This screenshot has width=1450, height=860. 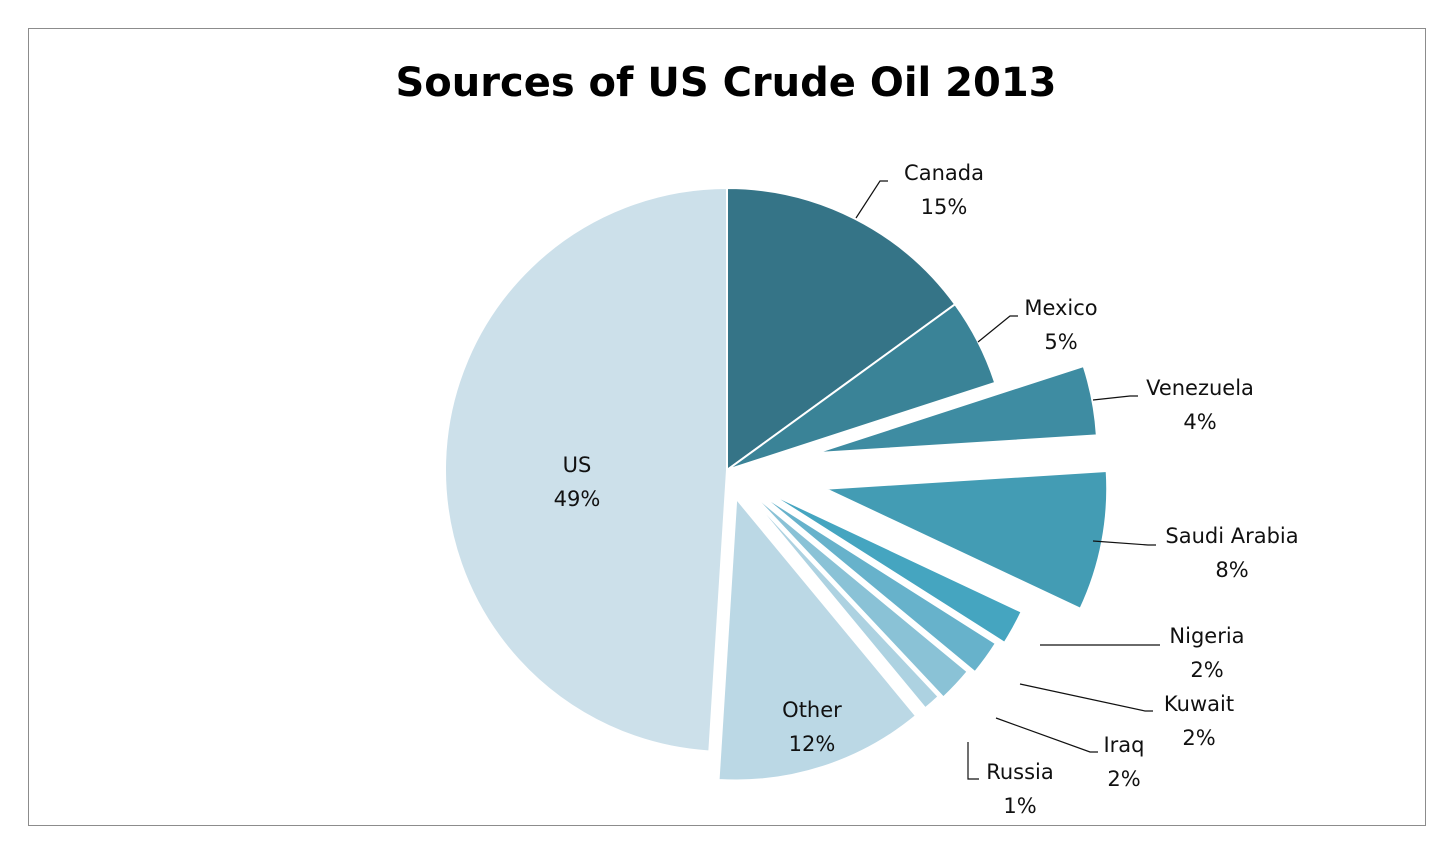 What do you see at coordinates (1231, 570) in the screenshot?
I see `data-label-value-saudi-arabia: 8%` at bounding box center [1231, 570].